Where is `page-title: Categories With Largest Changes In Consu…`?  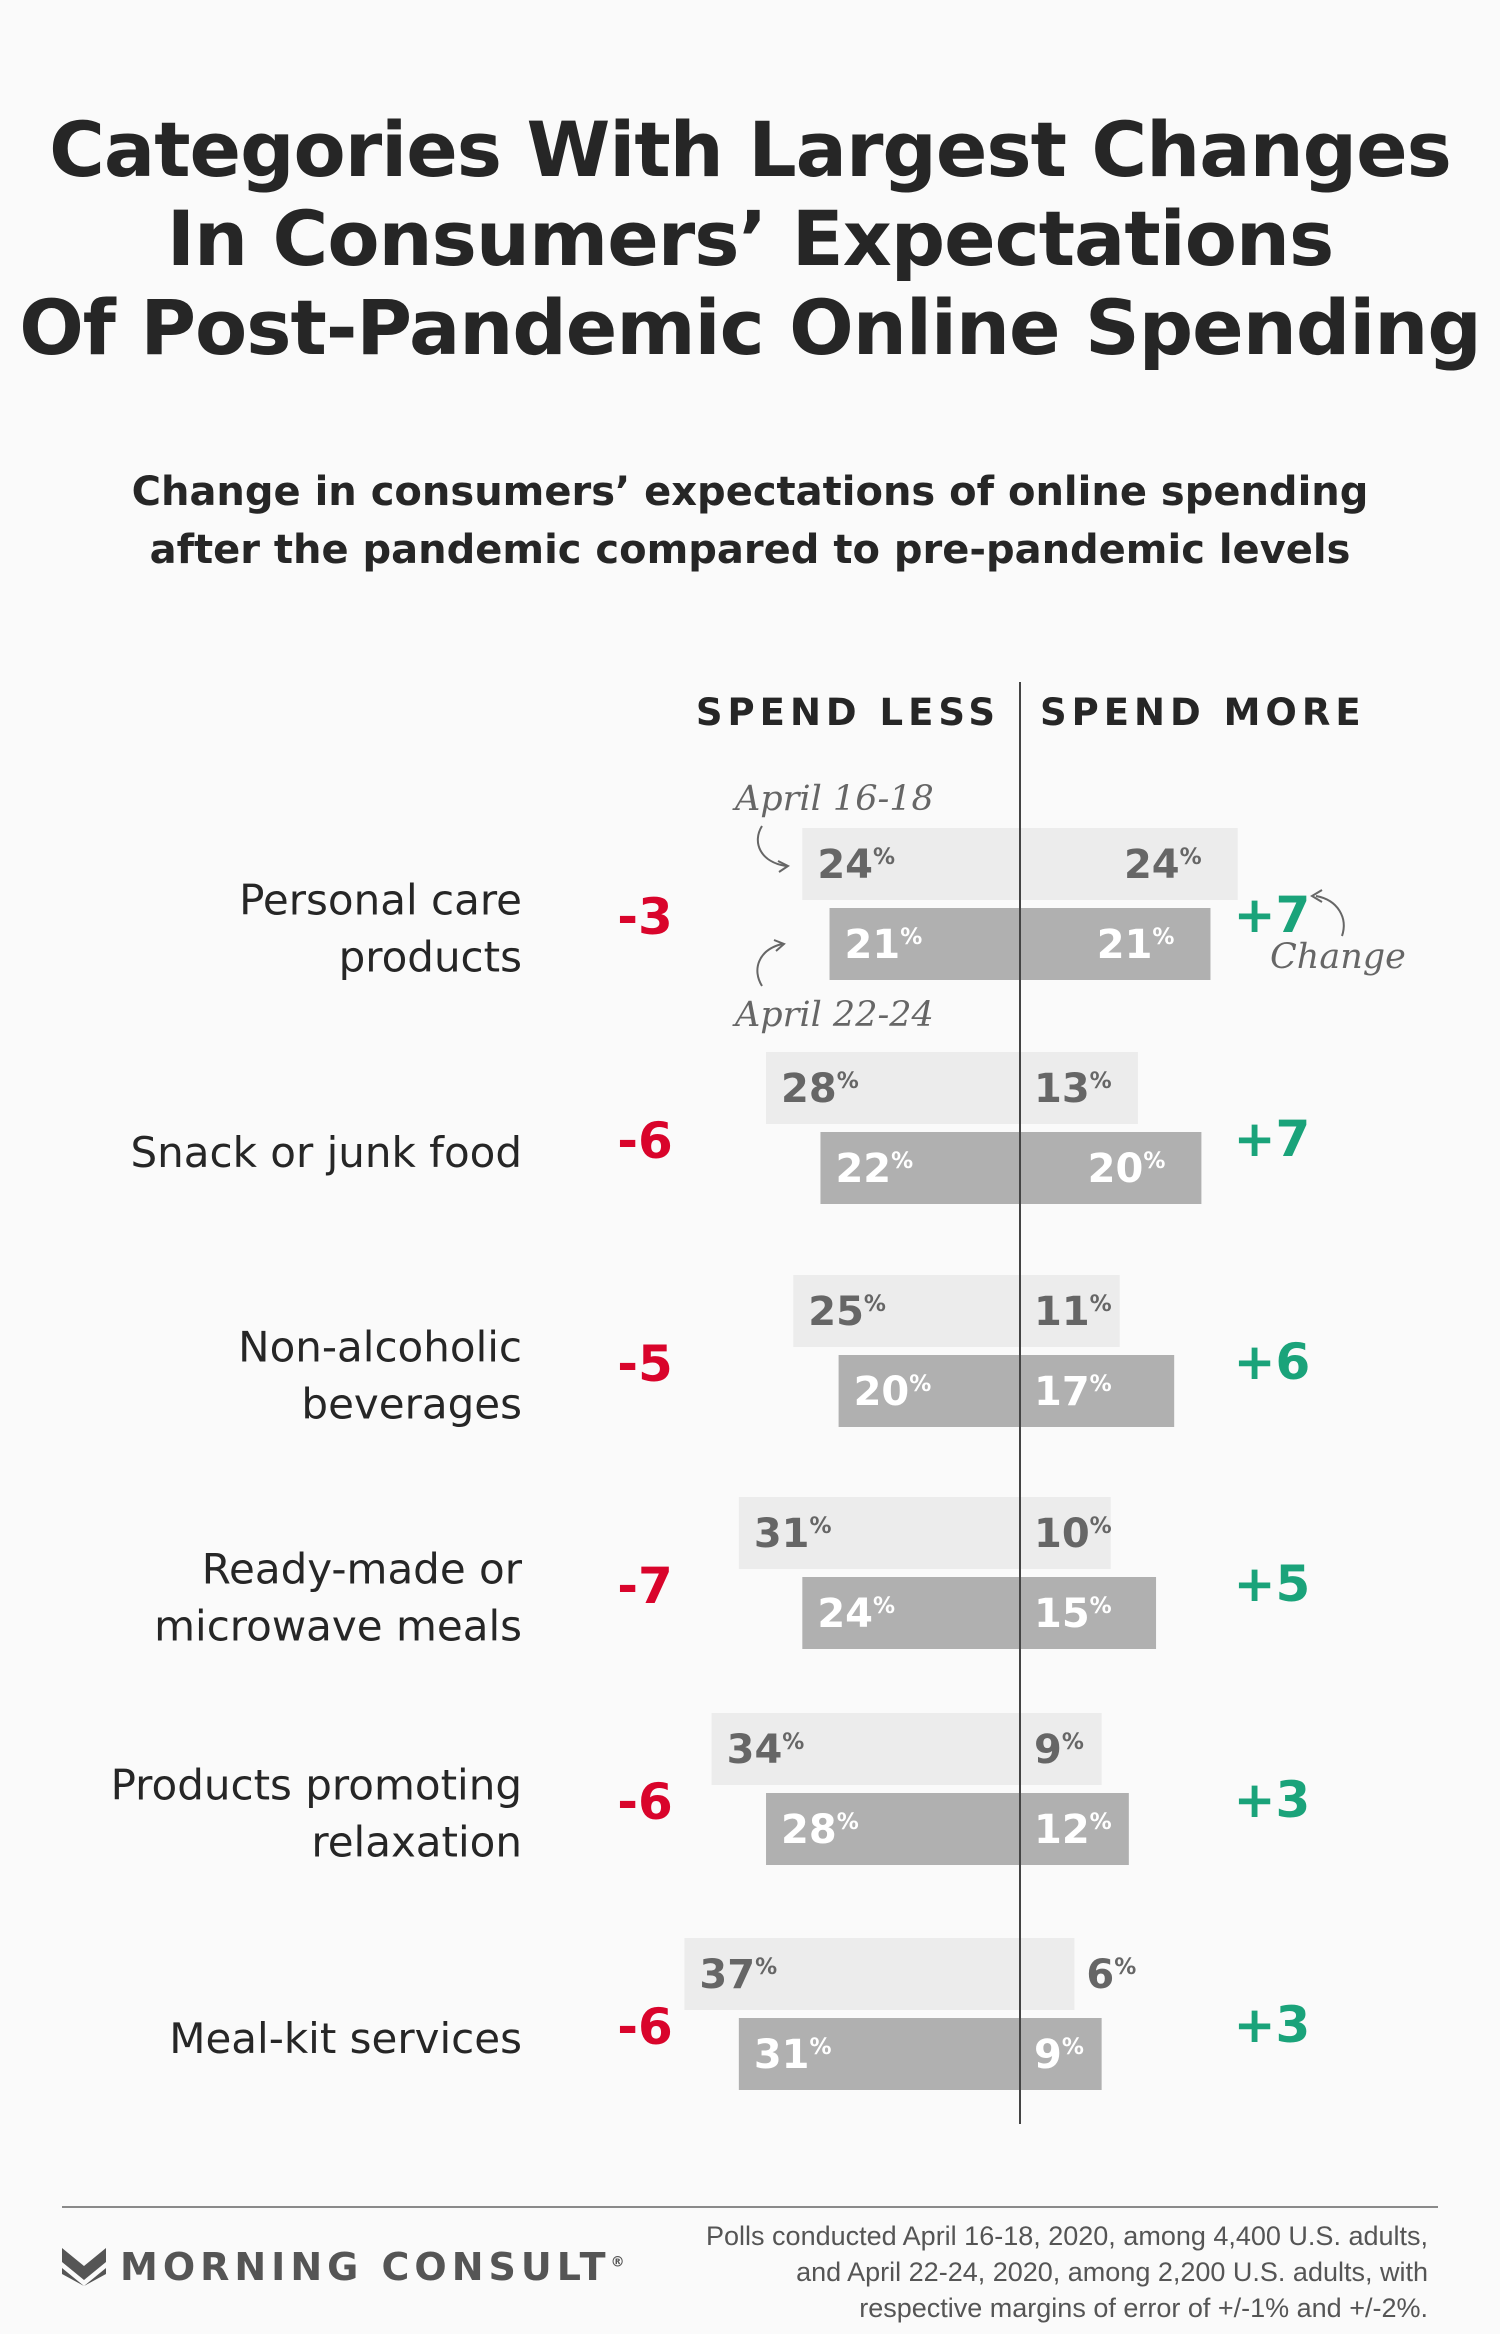
page-title: Categories With Largest Changes In Consu… is located at coordinates (750, 238).